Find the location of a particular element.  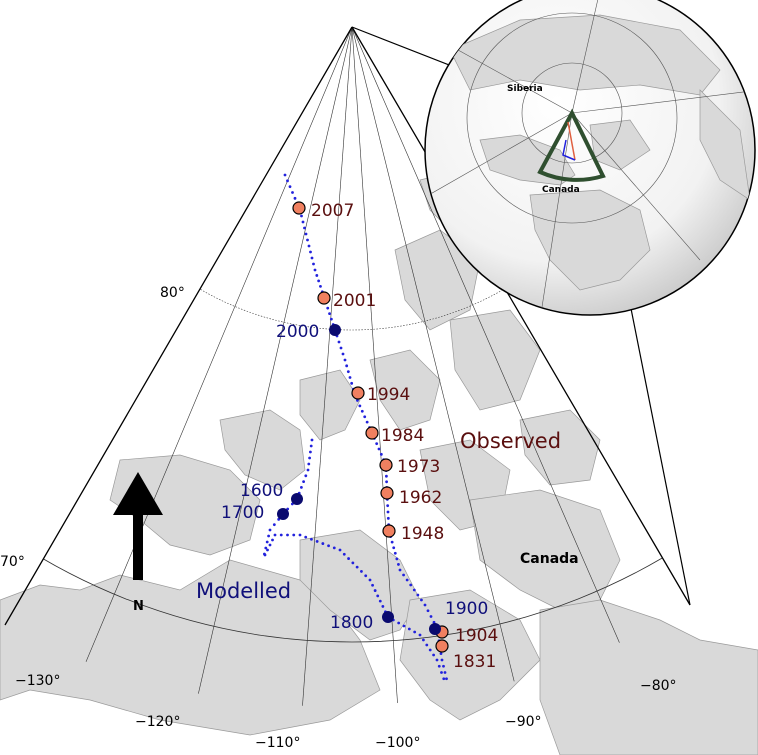

modelled-label: Modelled is located at coordinates (243, 591).